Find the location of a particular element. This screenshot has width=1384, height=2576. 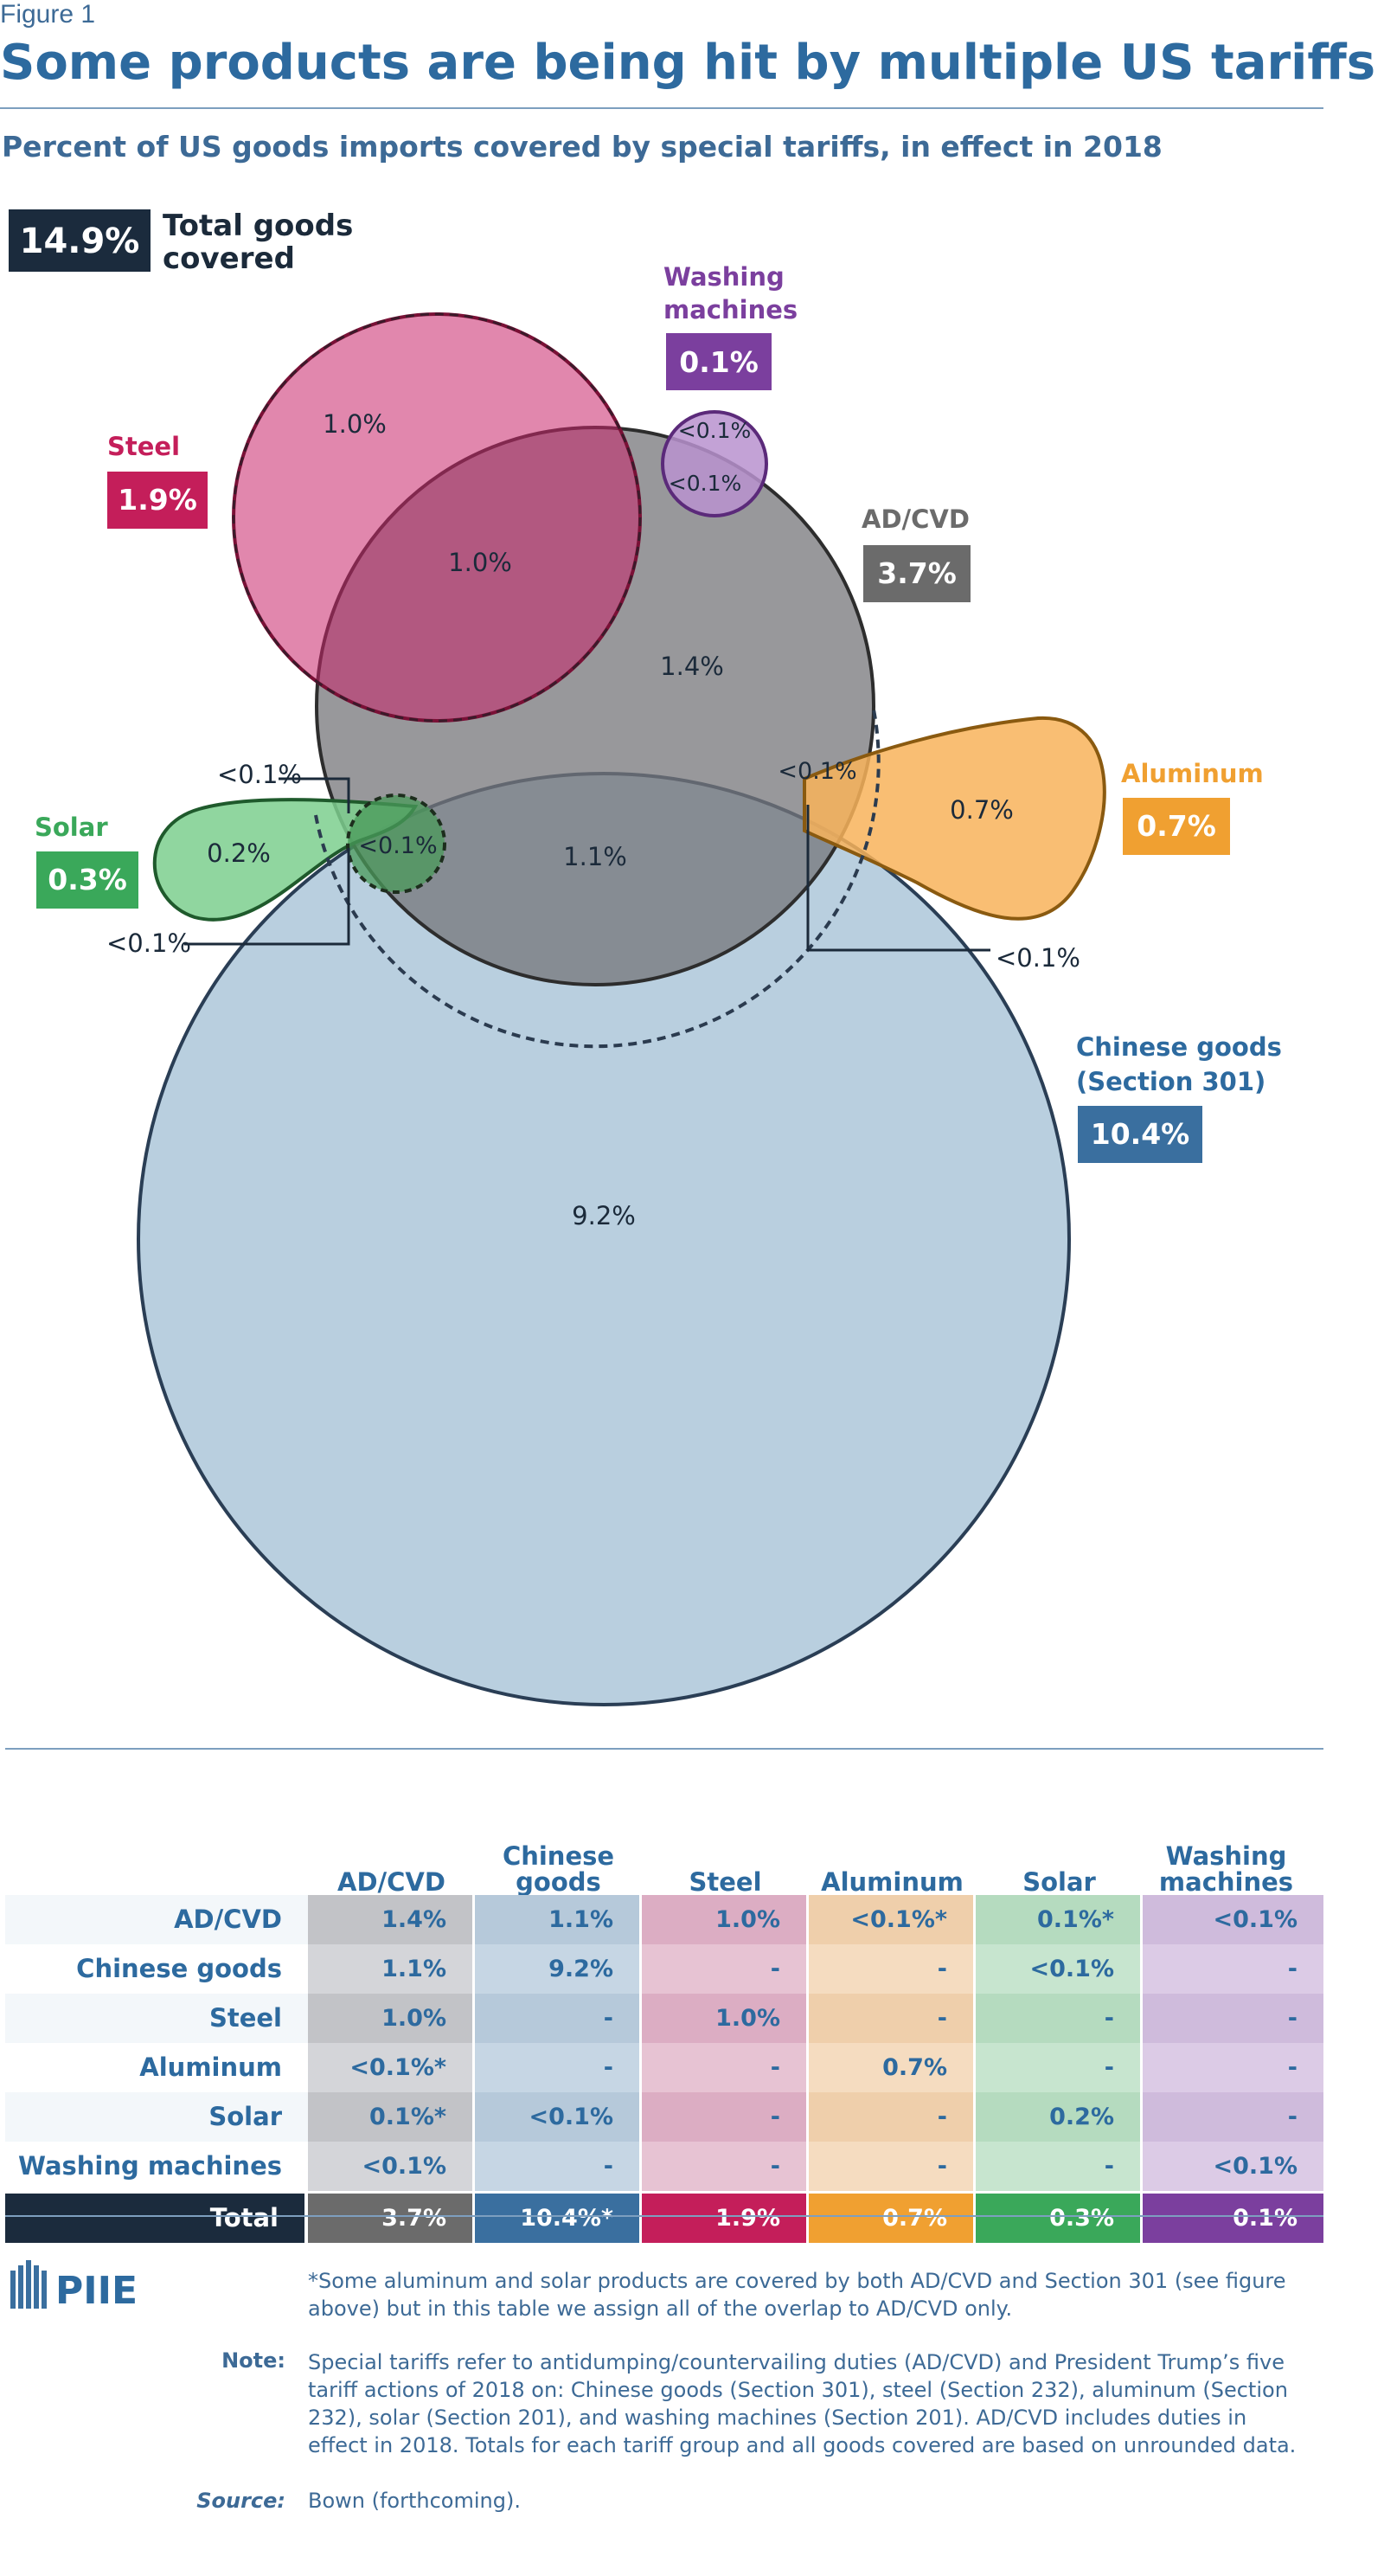

table-cell: 0.2% is located at coordinates (1058, 2117).